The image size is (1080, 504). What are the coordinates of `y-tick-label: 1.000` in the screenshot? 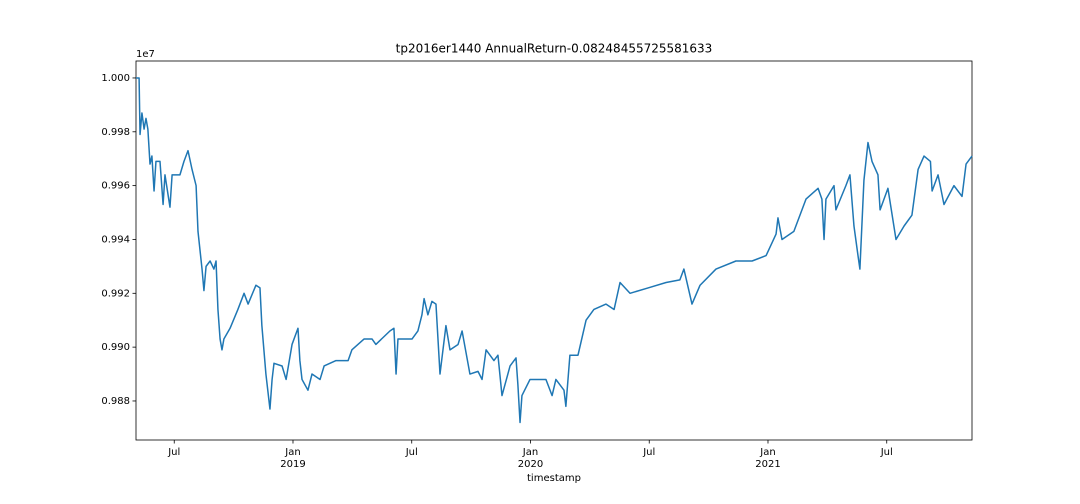 It's located at (115, 78).